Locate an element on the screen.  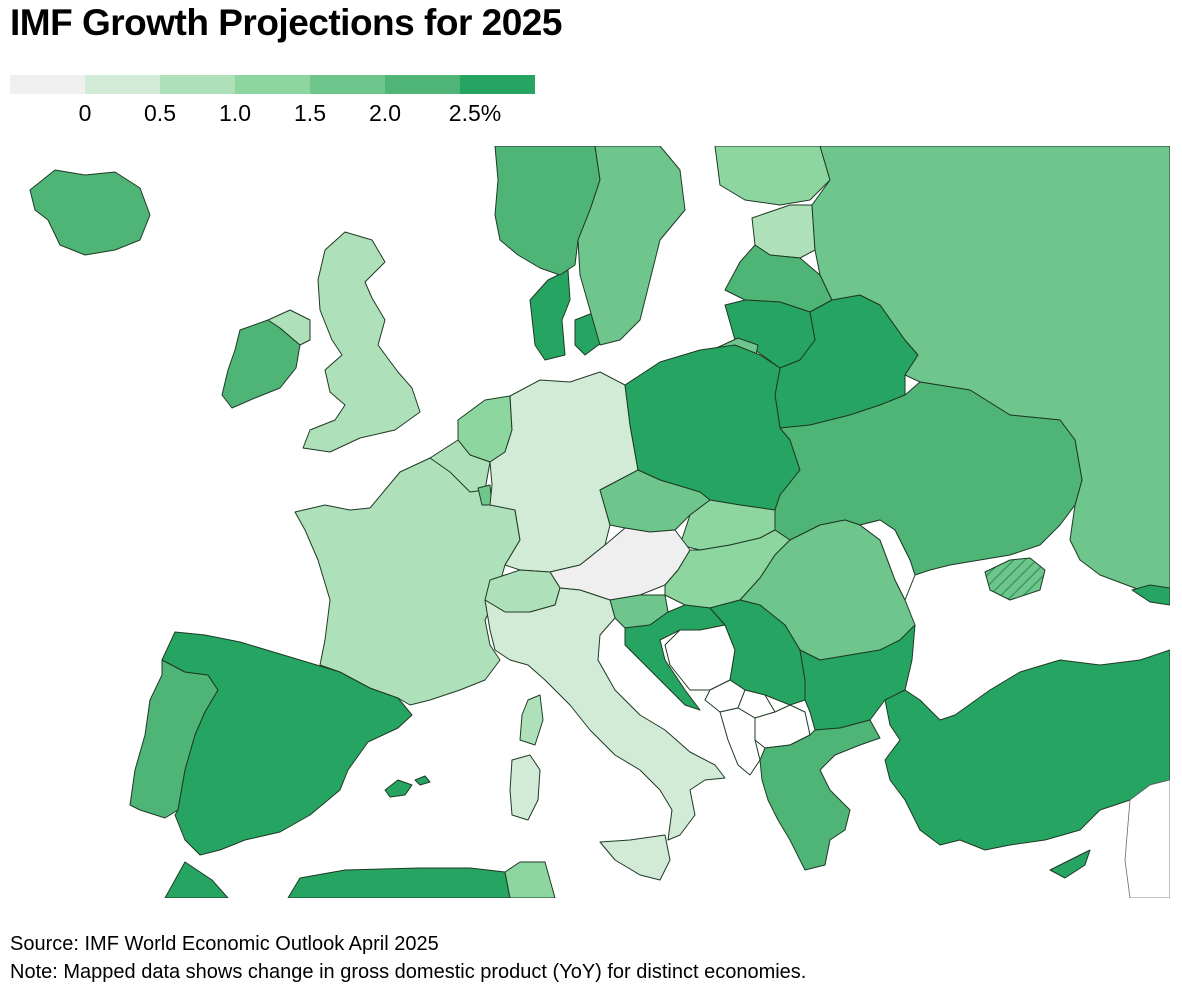
legend-tick-2: 1.0 is located at coordinates (235, 113).